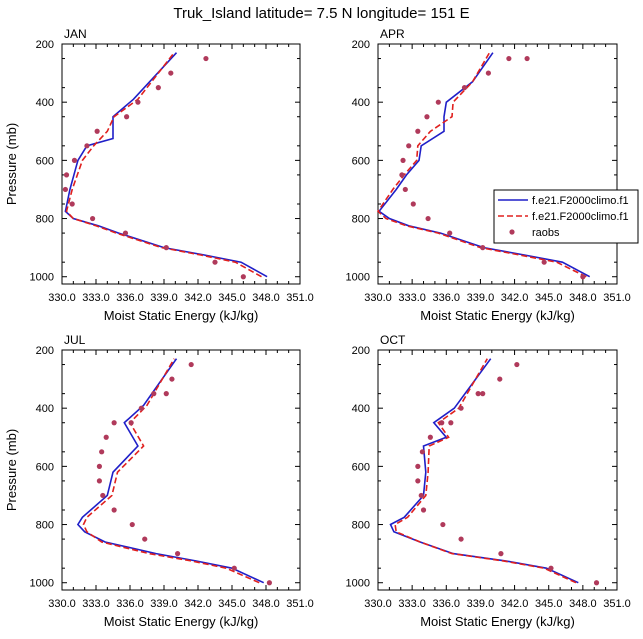  Describe the element at coordinates (266, 298) in the screenshot. I see `x-tick-label: 348.0` at that location.